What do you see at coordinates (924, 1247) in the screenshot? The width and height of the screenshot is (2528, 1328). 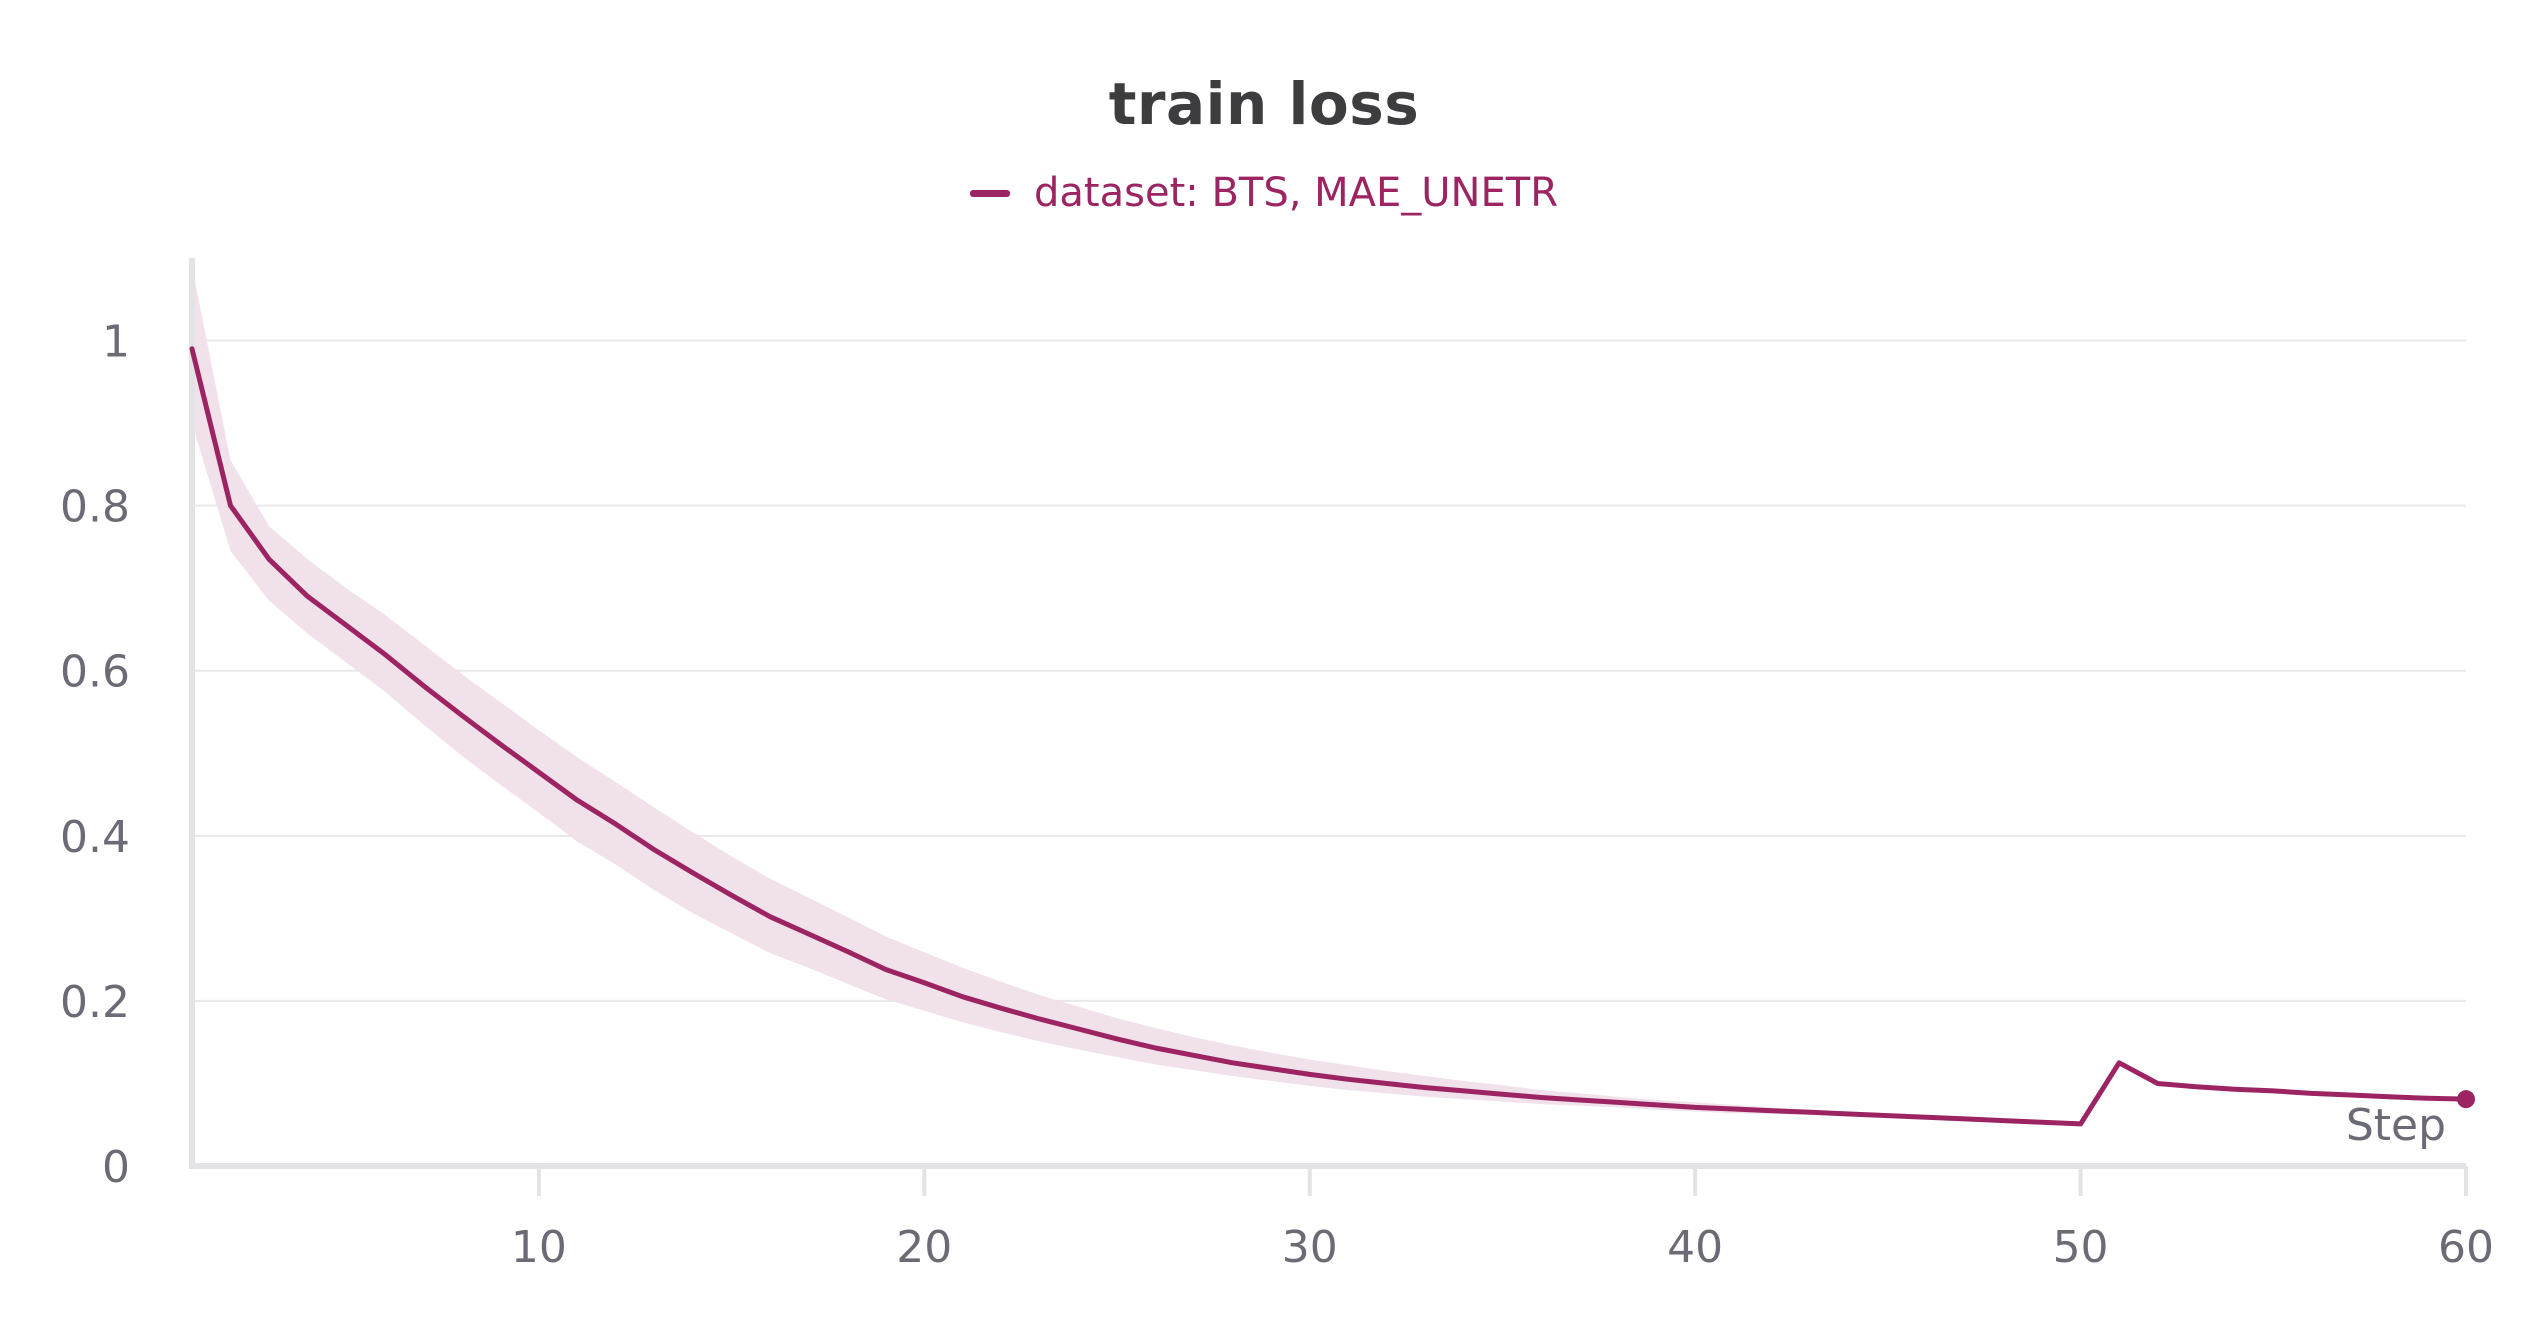 I see `x-tick-label: 20` at bounding box center [924, 1247].